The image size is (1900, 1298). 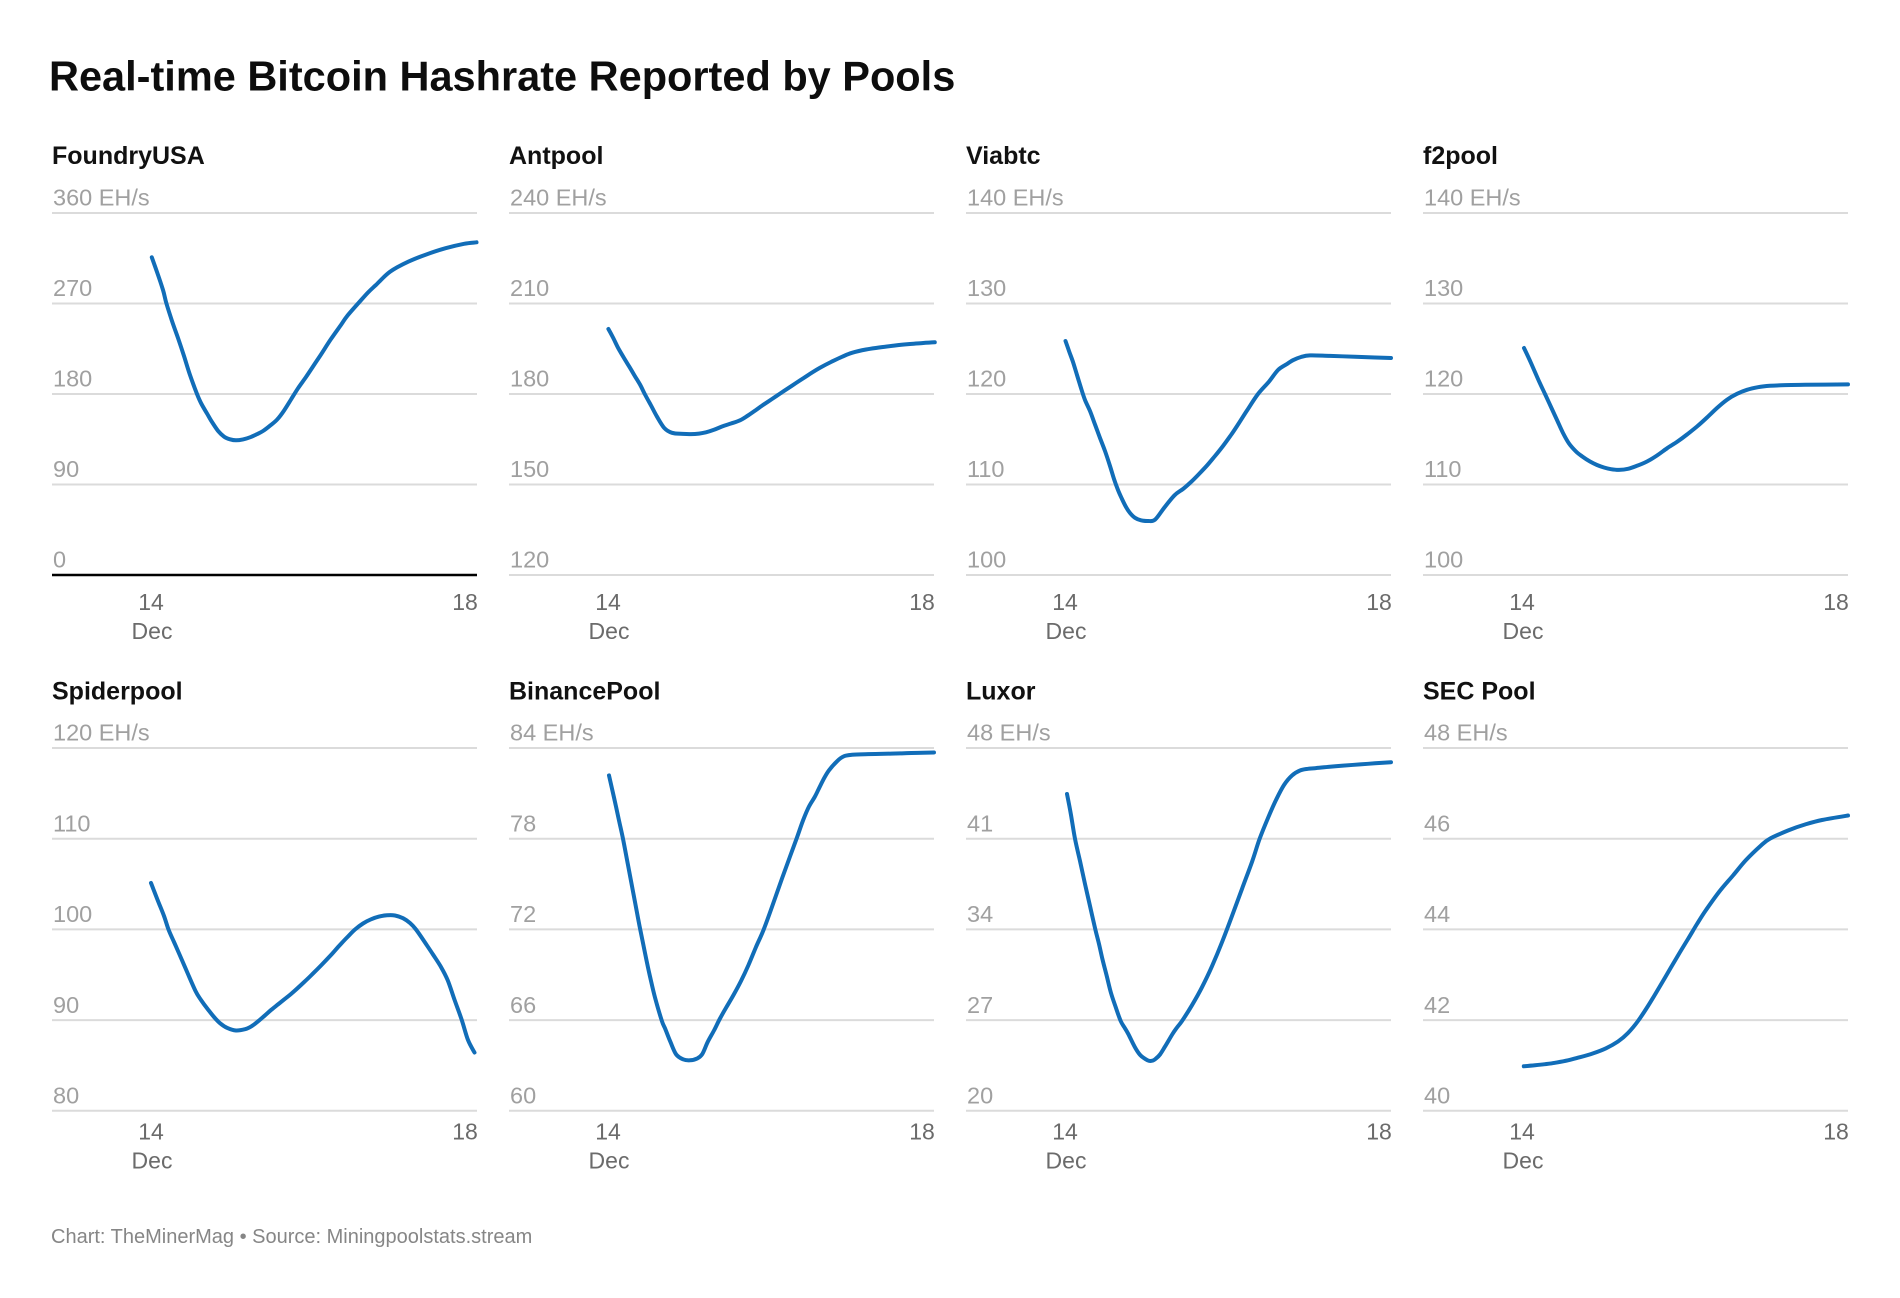 What do you see at coordinates (552, 733) in the screenshot?
I see `svg-text: 84 EH/s` at bounding box center [552, 733].